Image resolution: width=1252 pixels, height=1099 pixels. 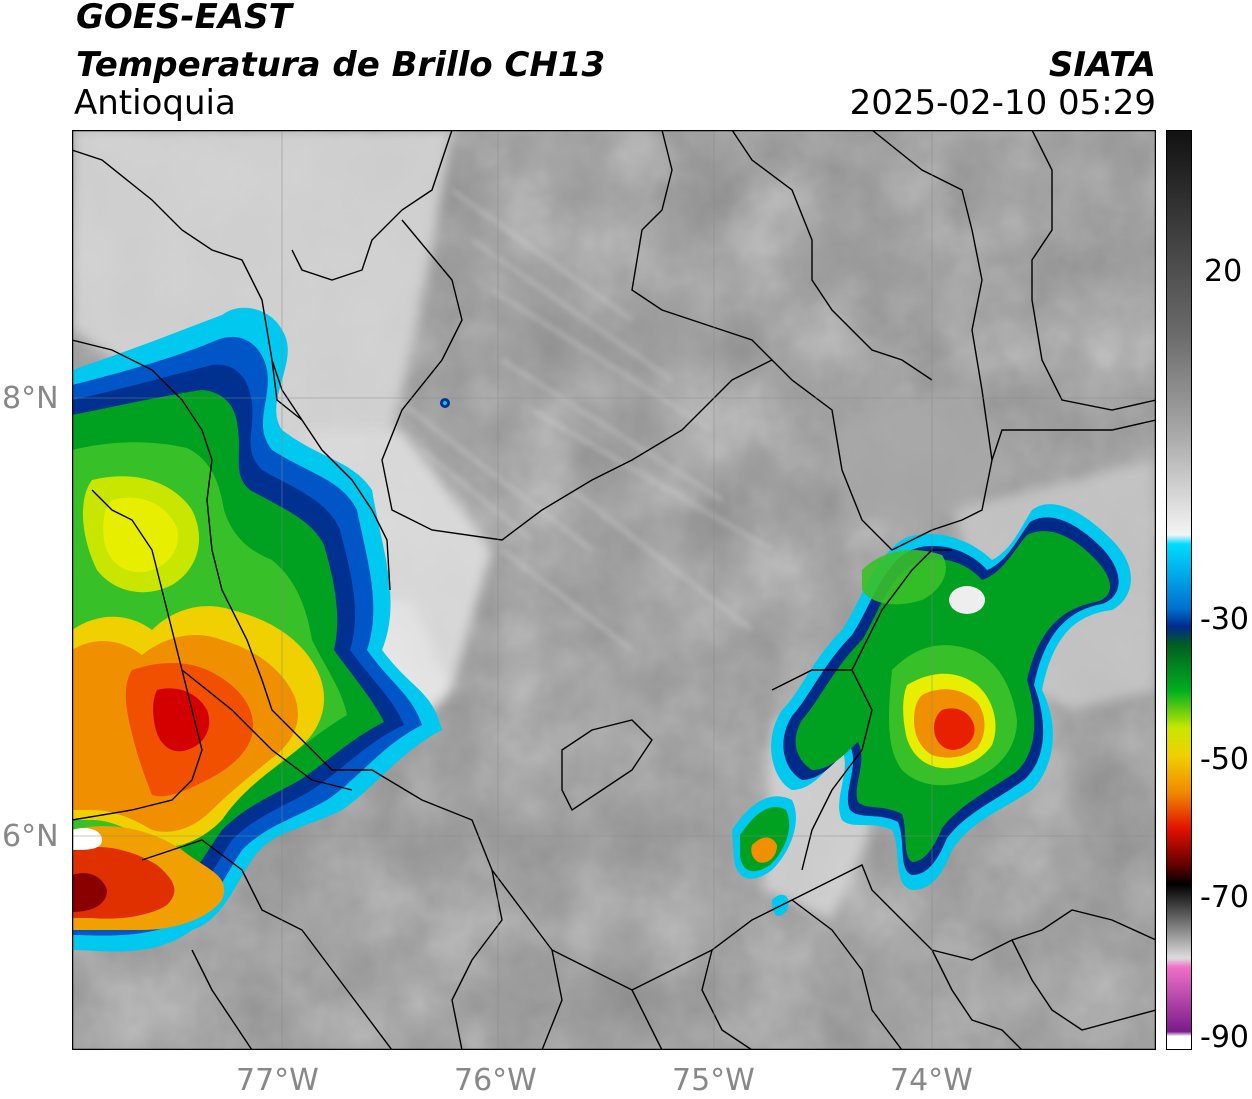 What do you see at coordinates (1224, 1037) in the screenshot?
I see `colorbar-tick-minus90: -90` at bounding box center [1224, 1037].